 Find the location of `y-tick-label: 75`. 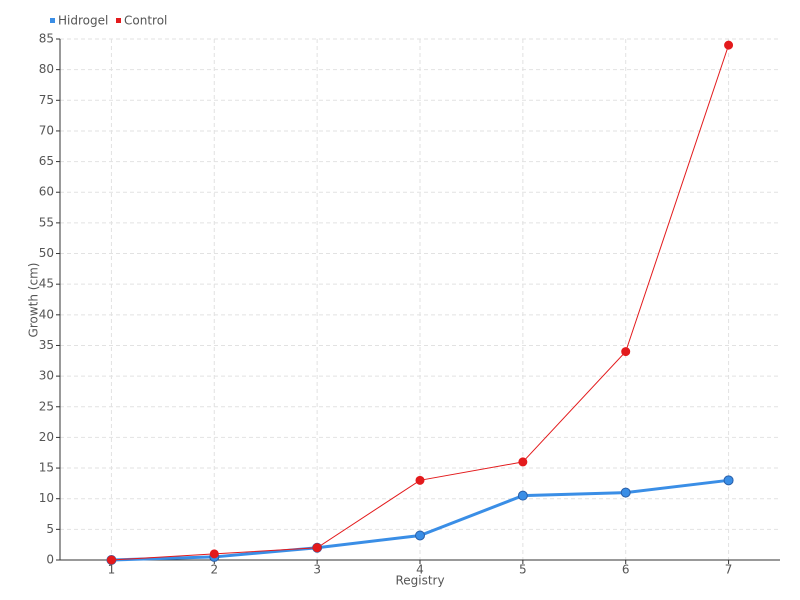

y-tick-label: 75 is located at coordinates (46, 100).